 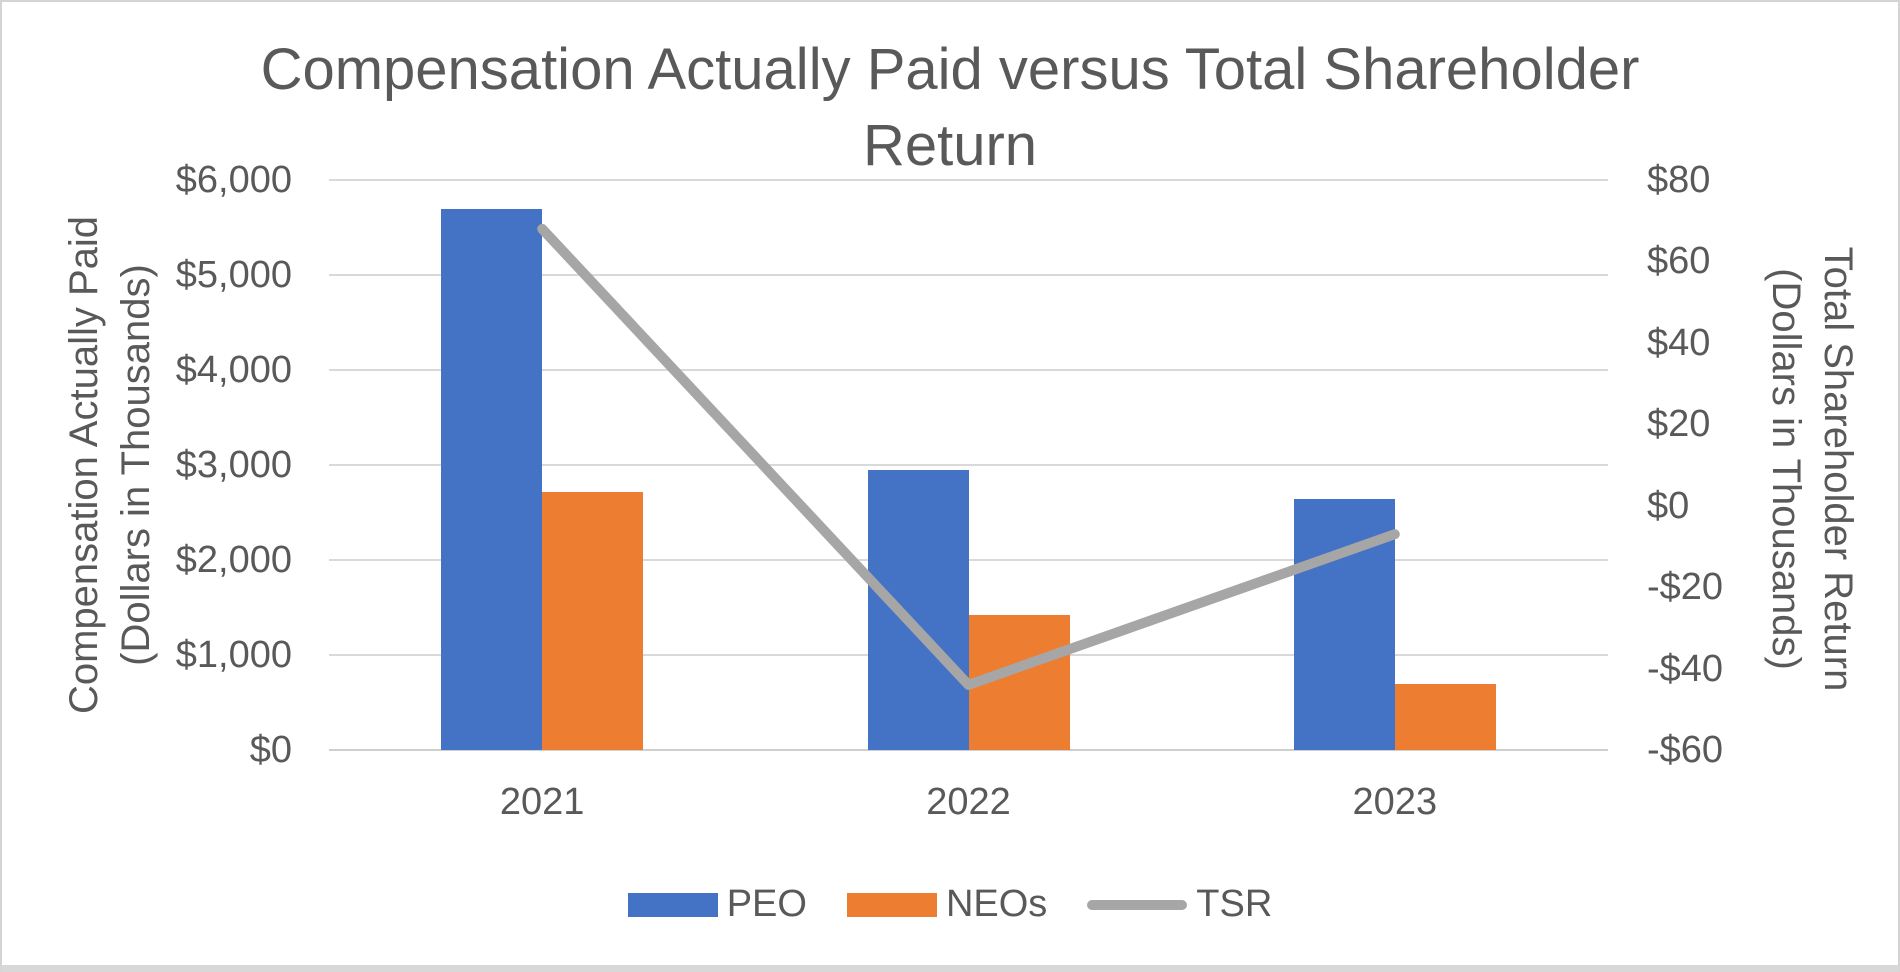 I want to click on left-axis-tick-label: $4,000, so click(x=233, y=370).